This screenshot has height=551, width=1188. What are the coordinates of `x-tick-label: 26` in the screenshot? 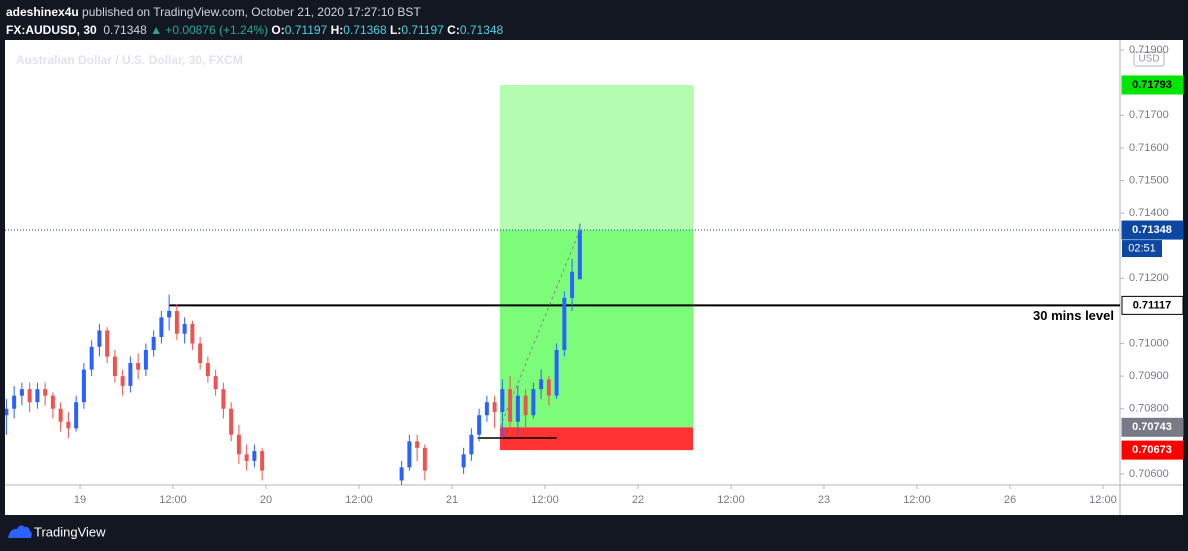 It's located at (1010, 500).